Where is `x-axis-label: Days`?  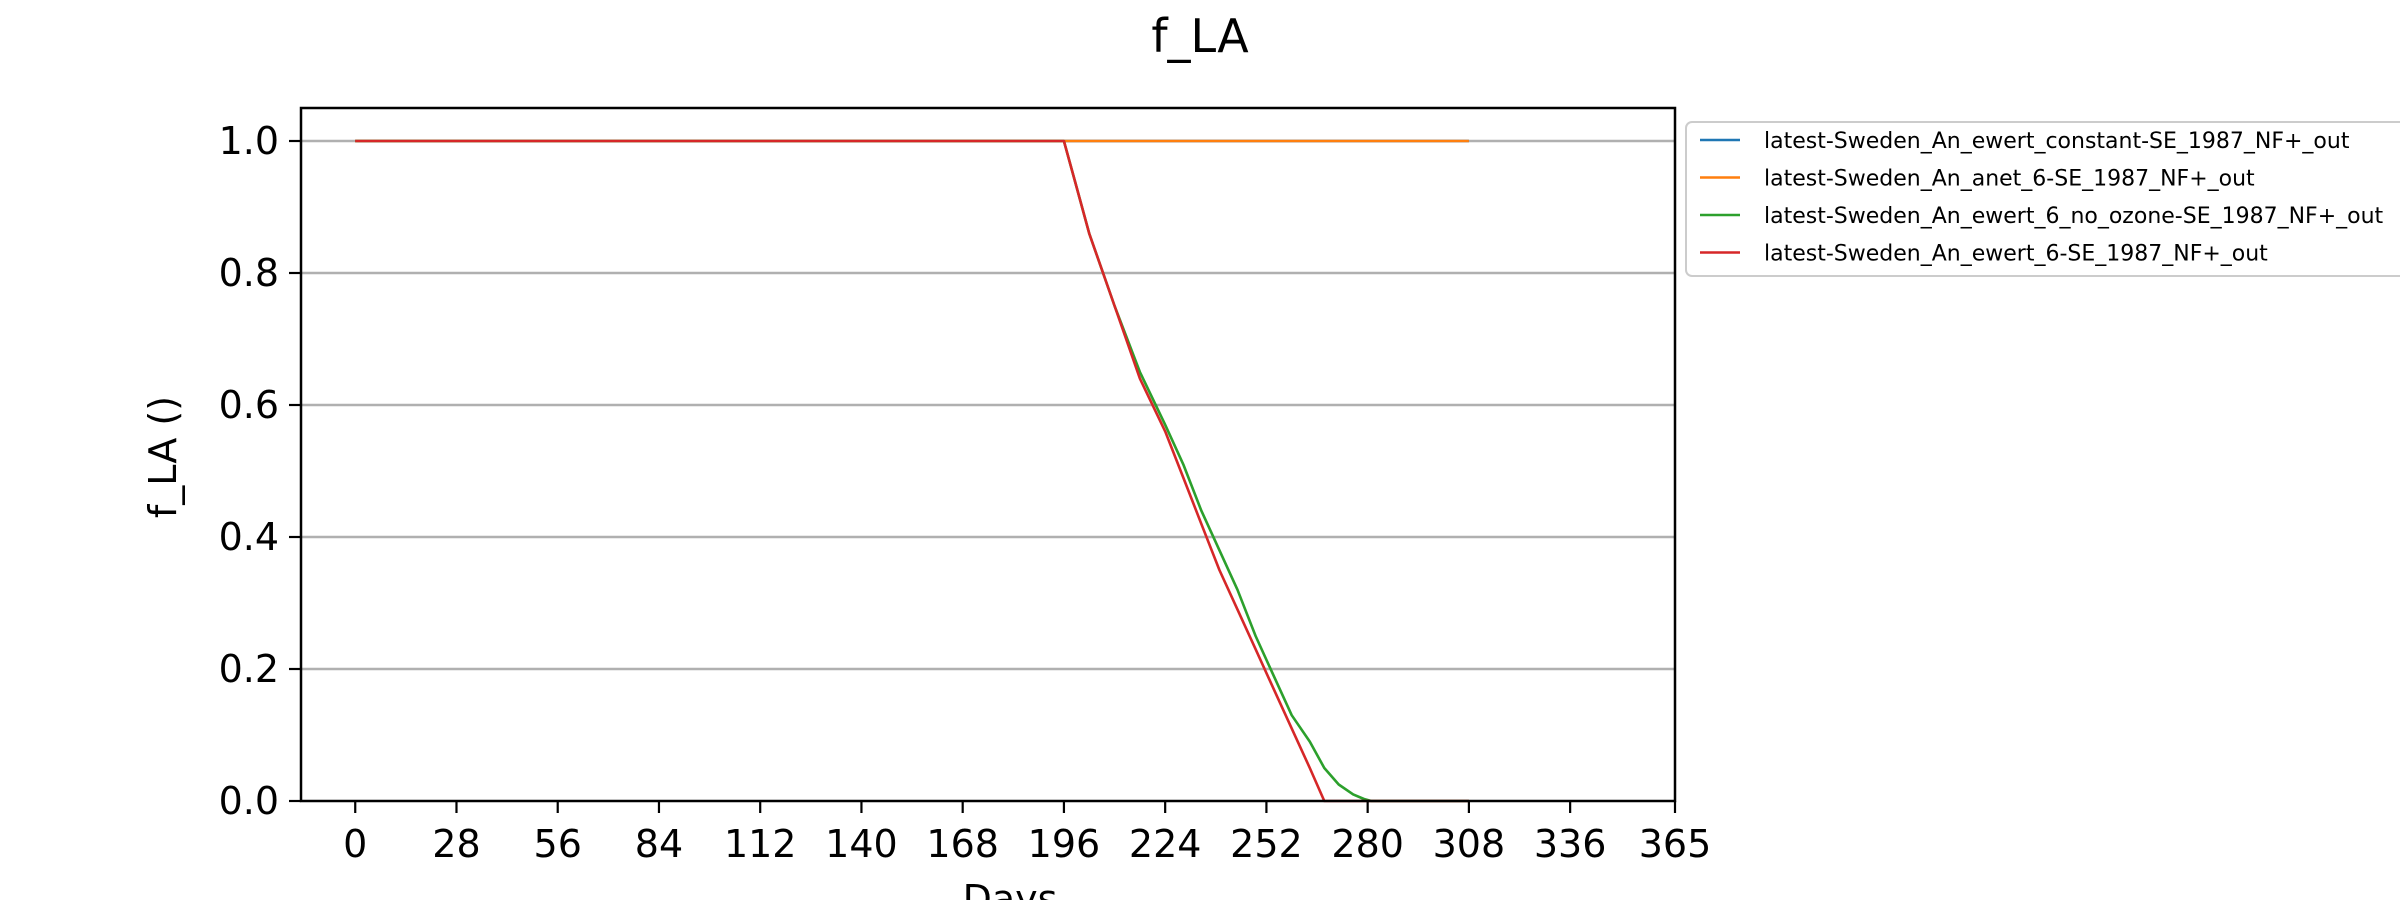
x-axis-label: Days is located at coordinates (1010, 888).